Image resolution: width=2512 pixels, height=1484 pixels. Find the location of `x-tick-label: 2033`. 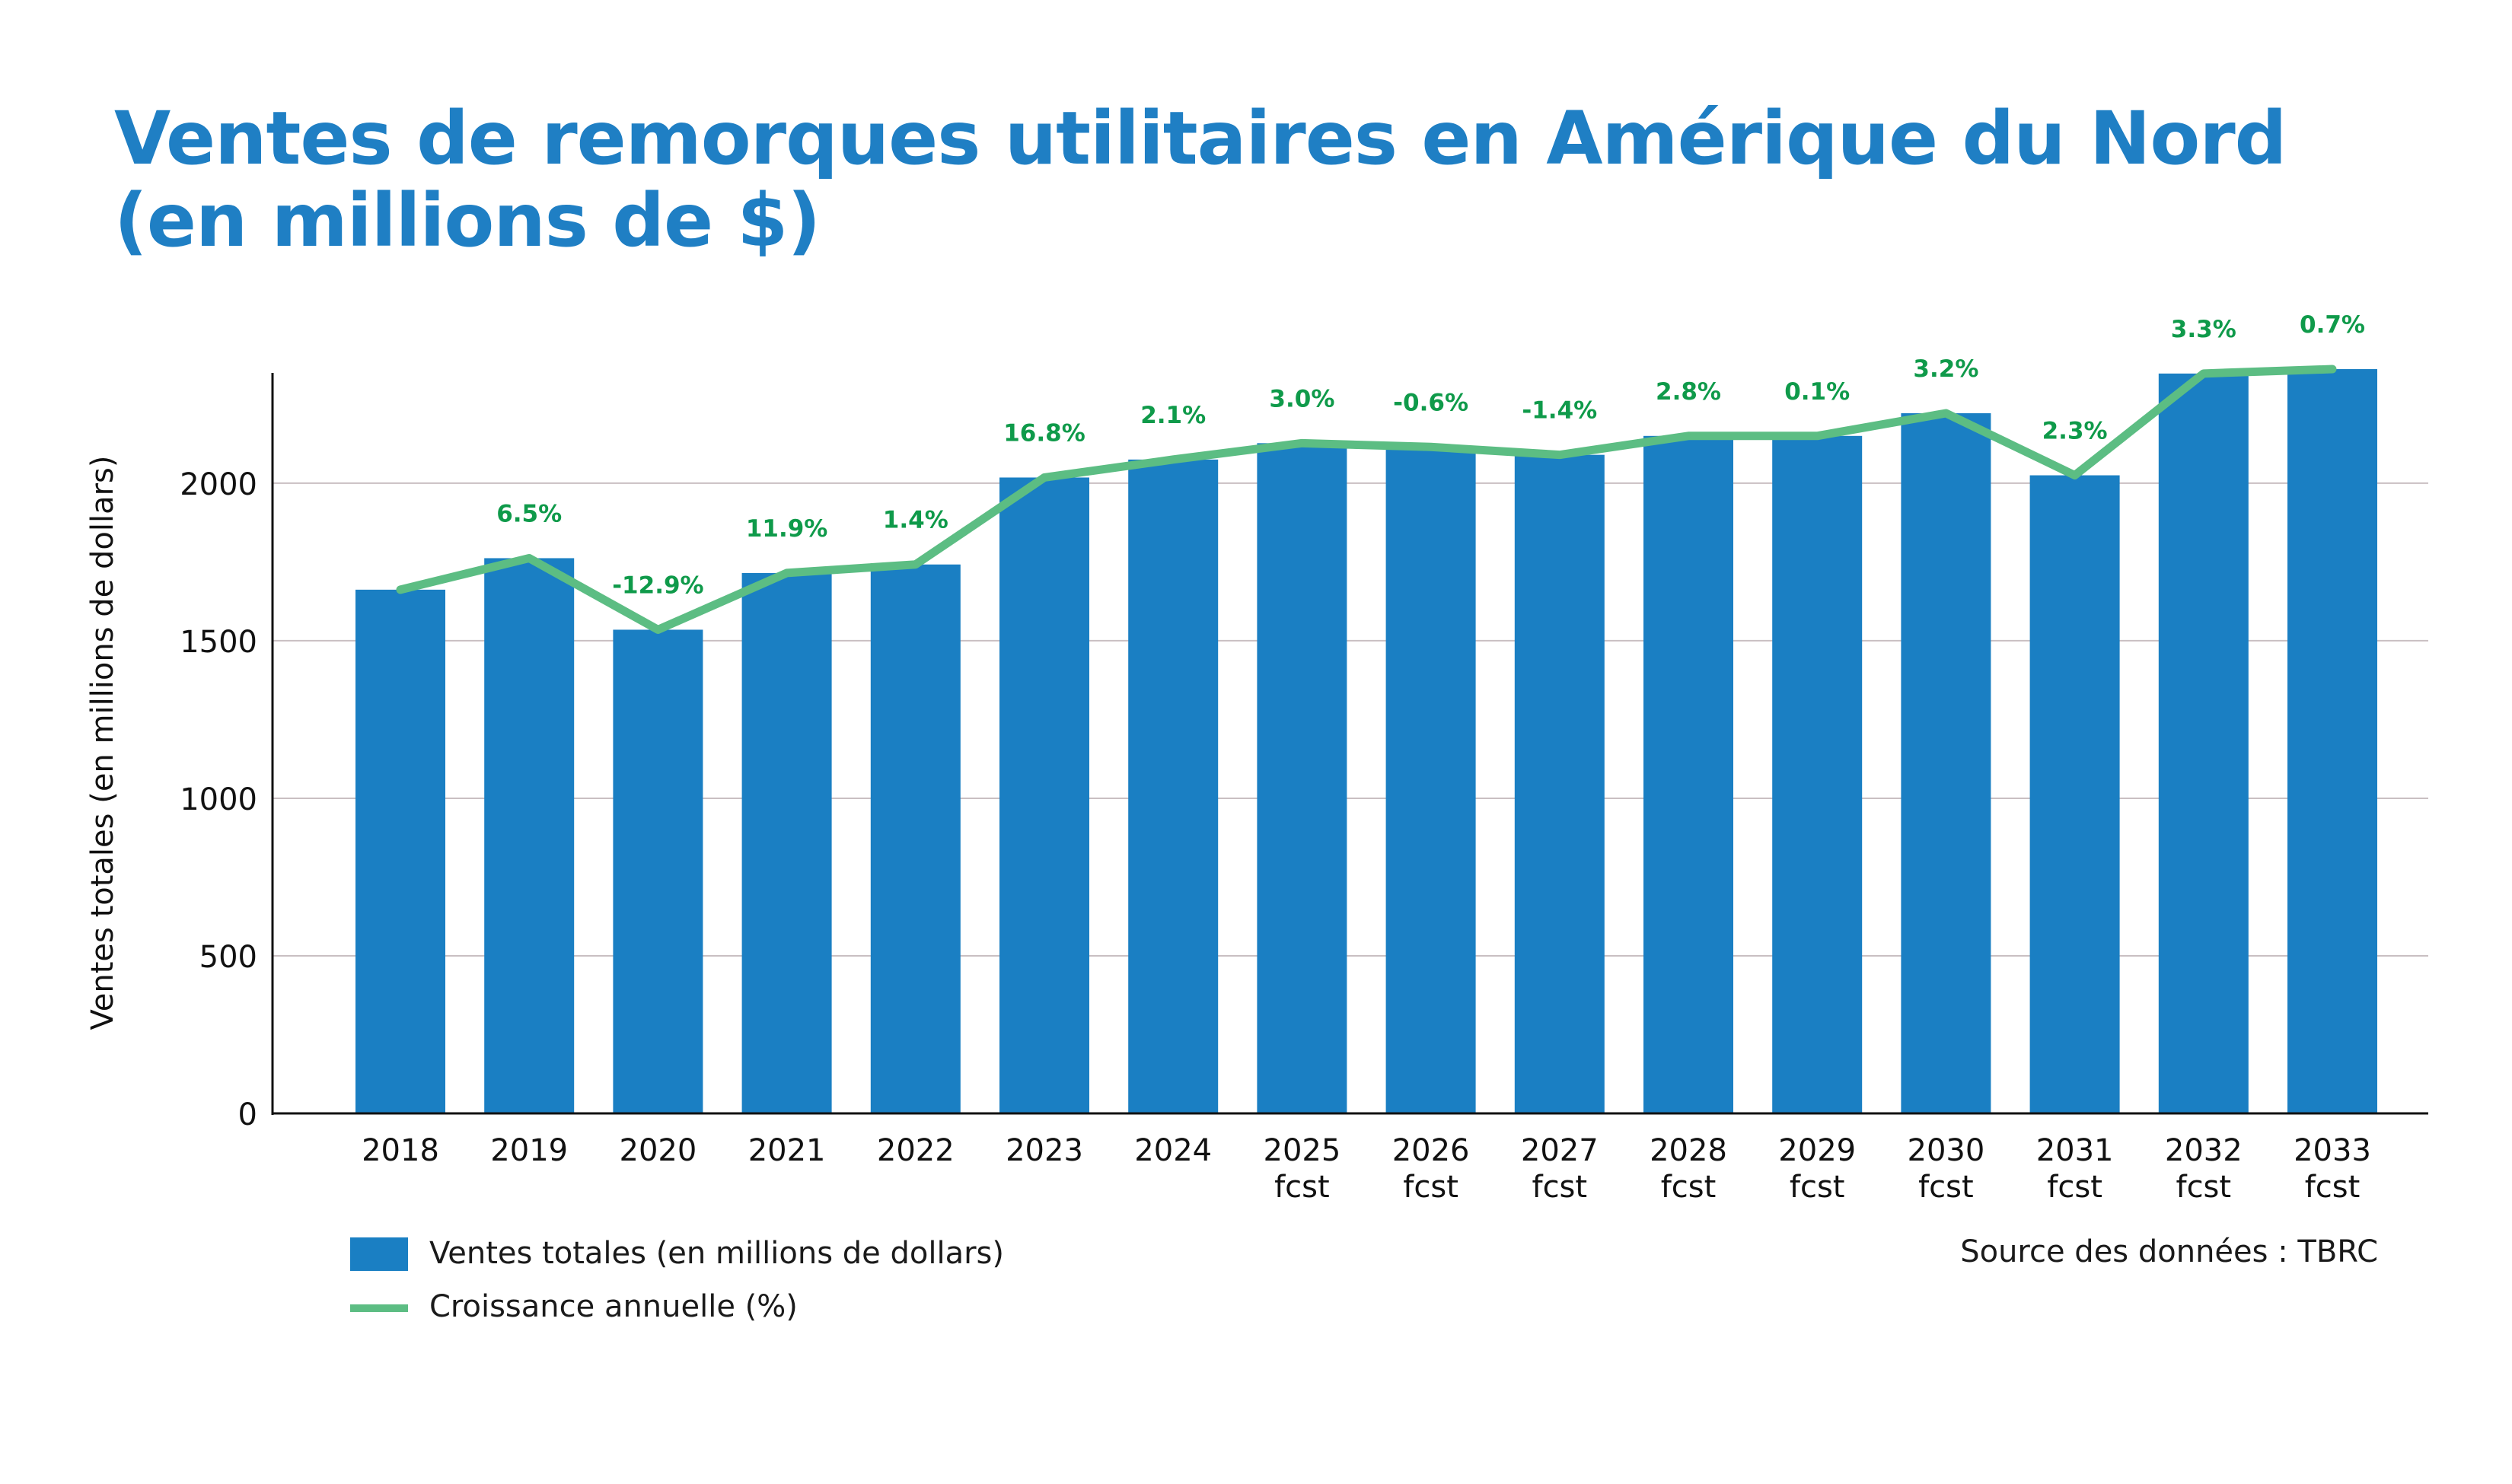

x-tick-label: 2033 is located at coordinates (2332, 1150).